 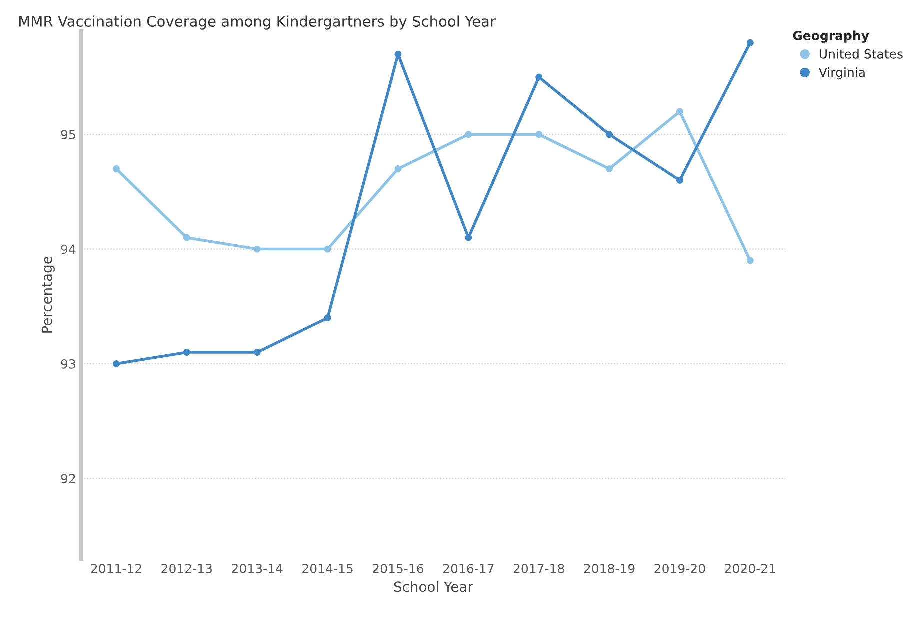 I want to click on y-tick-label: 94, so click(x=68, y=249).